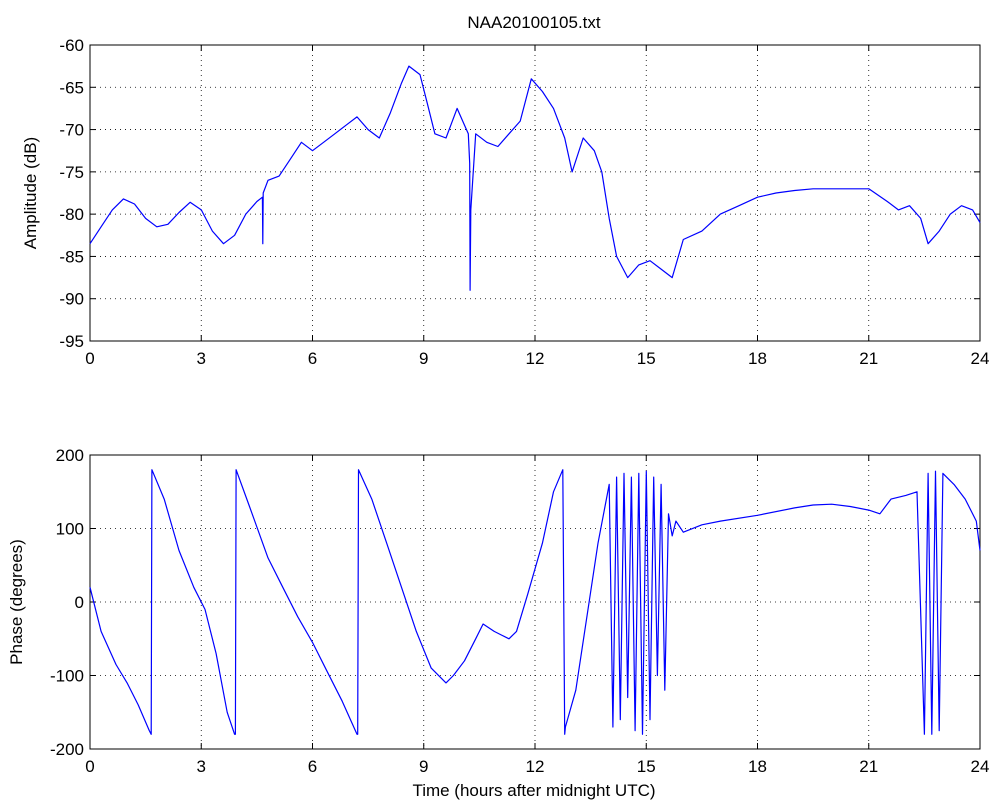 The width and height of the screenshot is (998, 811). What do you see at coordinates (423, 766) in the screenshot?
I see `phase-x-tick-label: 9` at bounding box center [423, 766].